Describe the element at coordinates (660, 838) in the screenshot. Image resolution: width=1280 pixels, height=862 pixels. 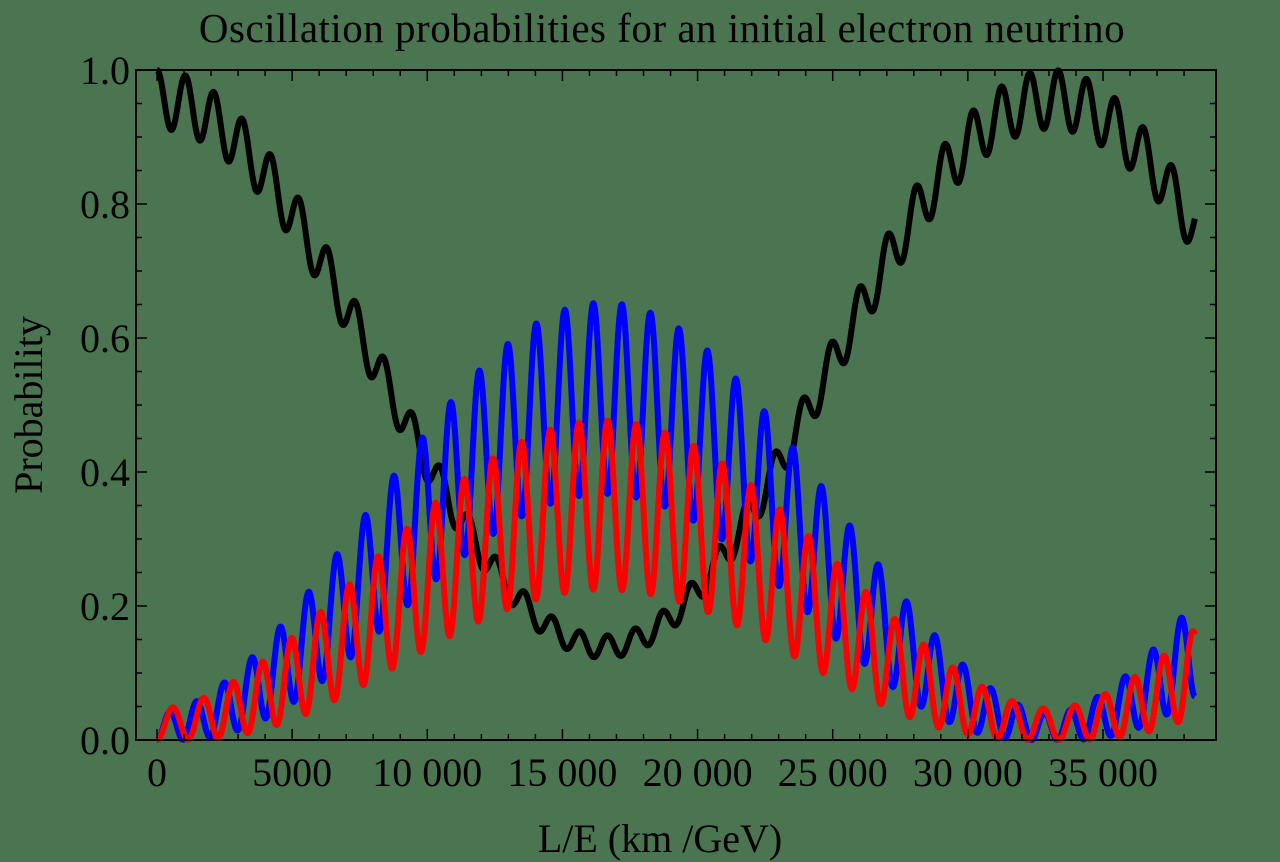
I see `x-axis-label: L/E (km /GeV)` at that location.